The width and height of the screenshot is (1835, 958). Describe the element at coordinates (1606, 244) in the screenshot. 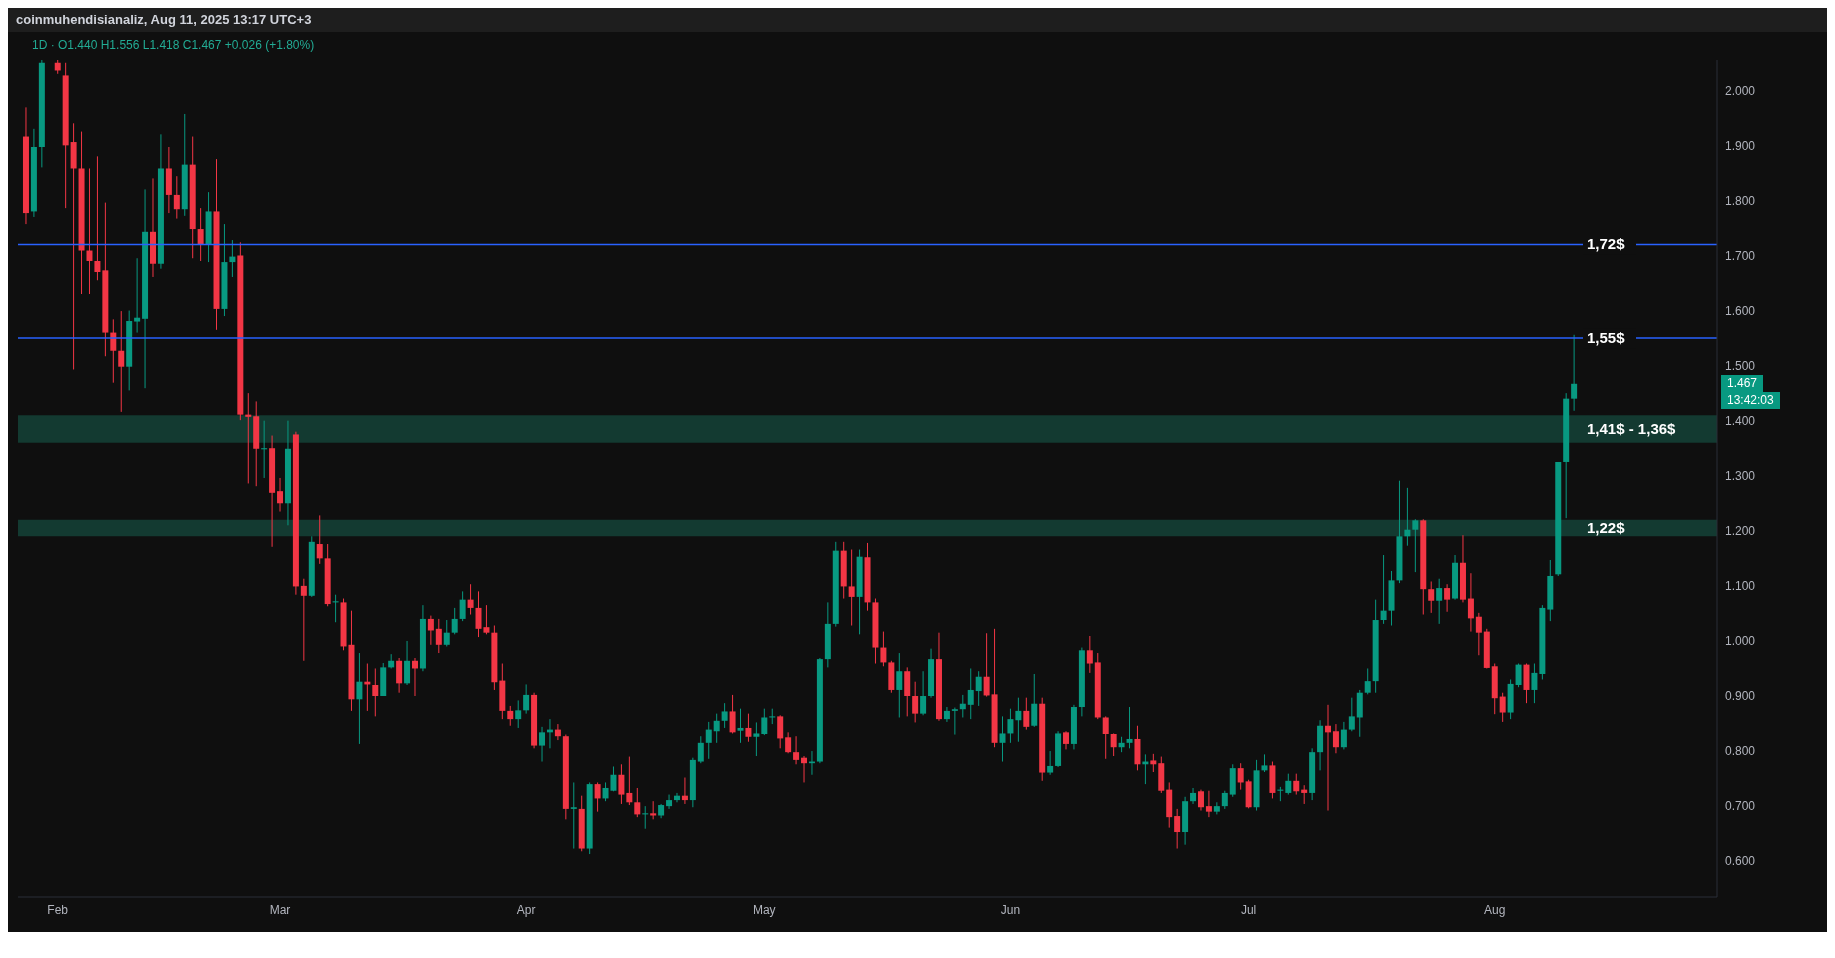

I see `ref-line-label: 1,72$` at that location.